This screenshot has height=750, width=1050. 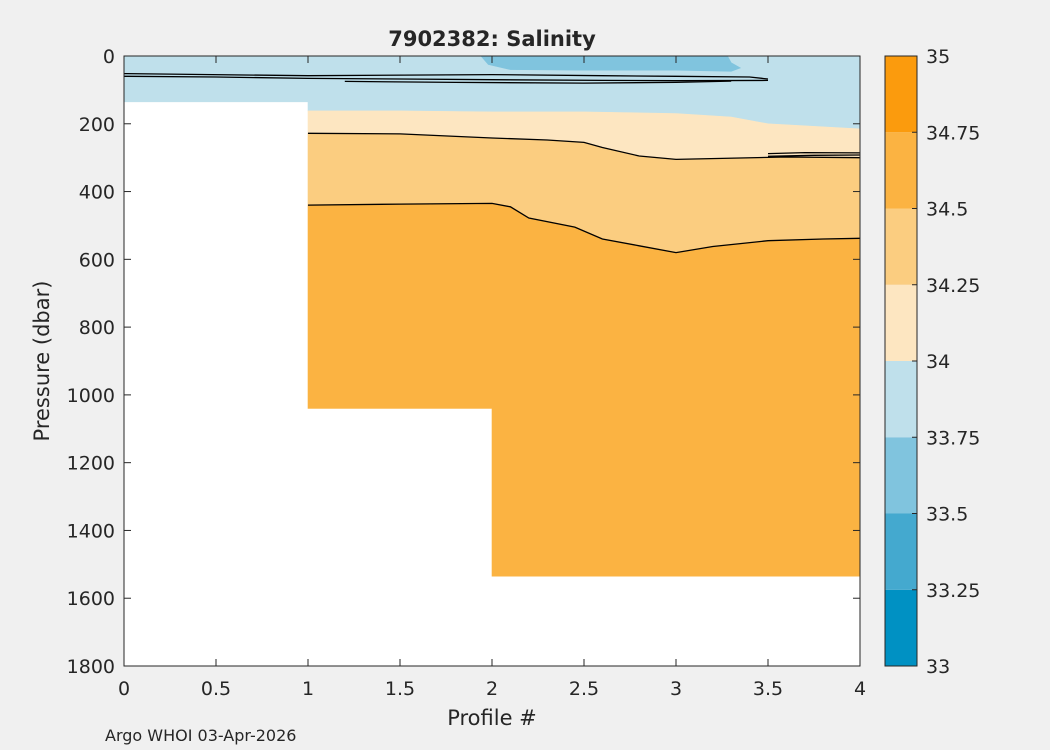 What do you see at coordinates (400, 689) in the screenshot?
I see `x-tick-label-3: 1.5` at bounding box center [400, 689].